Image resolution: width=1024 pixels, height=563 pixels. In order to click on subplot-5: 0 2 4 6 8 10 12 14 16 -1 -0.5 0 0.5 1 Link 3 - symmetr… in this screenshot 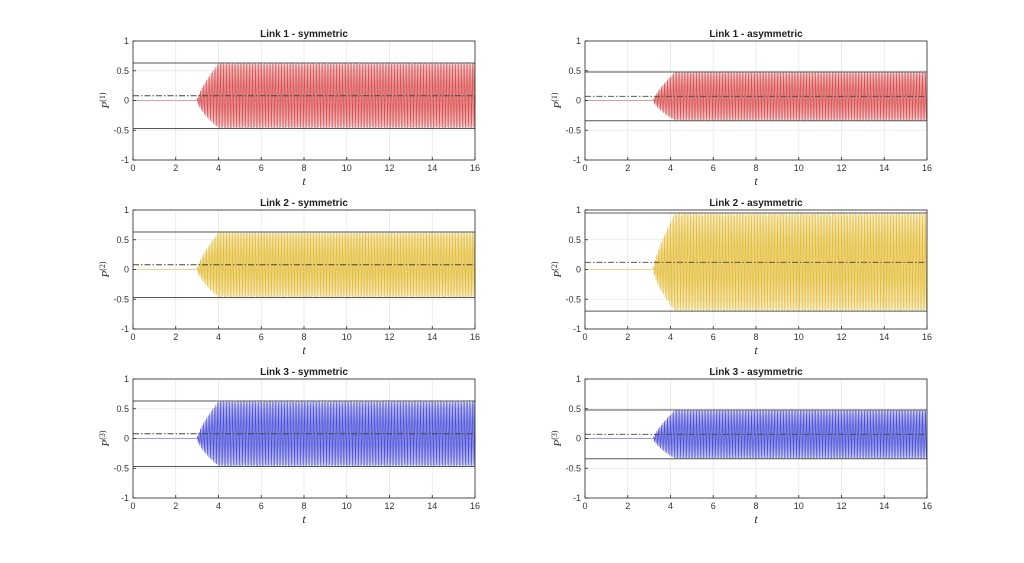, I will do `click(289, 446)`.